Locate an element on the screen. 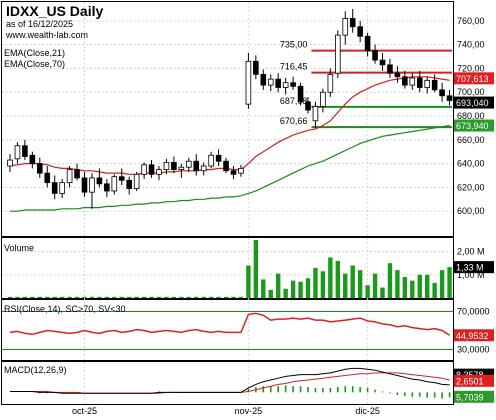 This screenshot has height=420, width=496. volume-plot is located at coordinates (229, 269).